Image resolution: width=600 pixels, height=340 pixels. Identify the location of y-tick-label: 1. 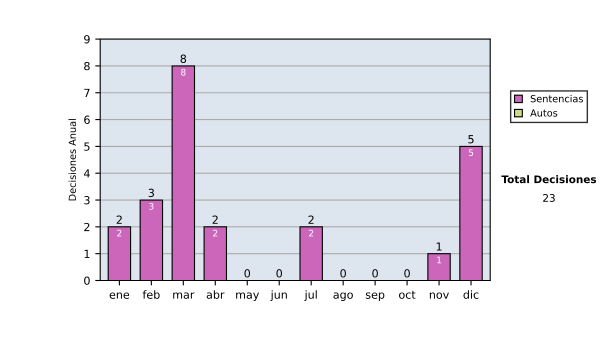
(87, 254).